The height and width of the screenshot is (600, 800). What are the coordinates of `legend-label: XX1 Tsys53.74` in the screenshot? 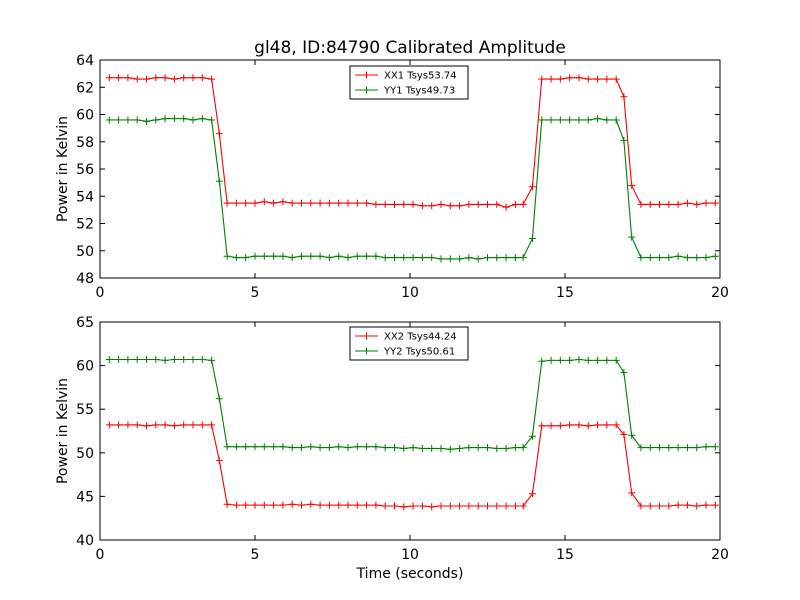 It's located at (420, 76).